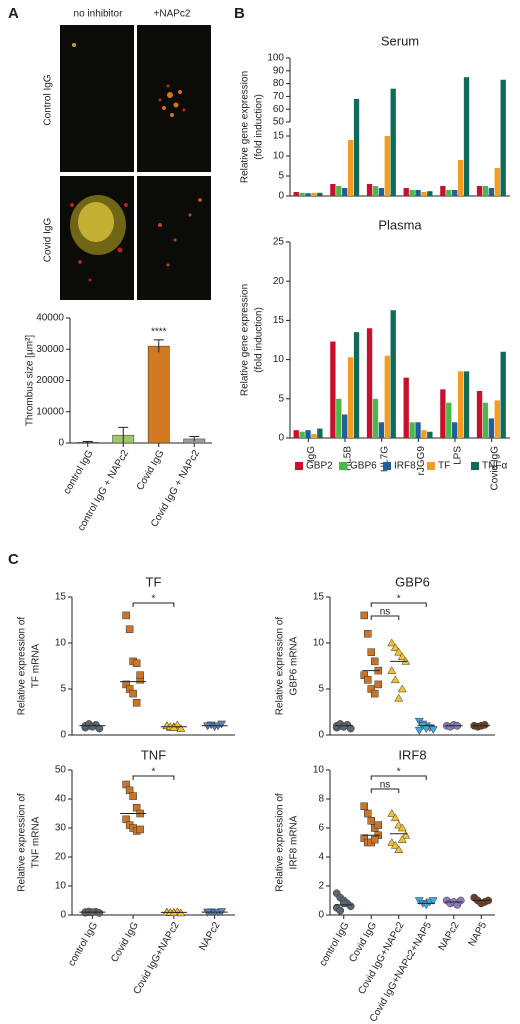 The height and width of the screenshot is (1024, 520). What do you see at coordinates (449, 936) in the screenshot?
I see `x-tick-label: NAPc2` at bounding box center [449, 936].